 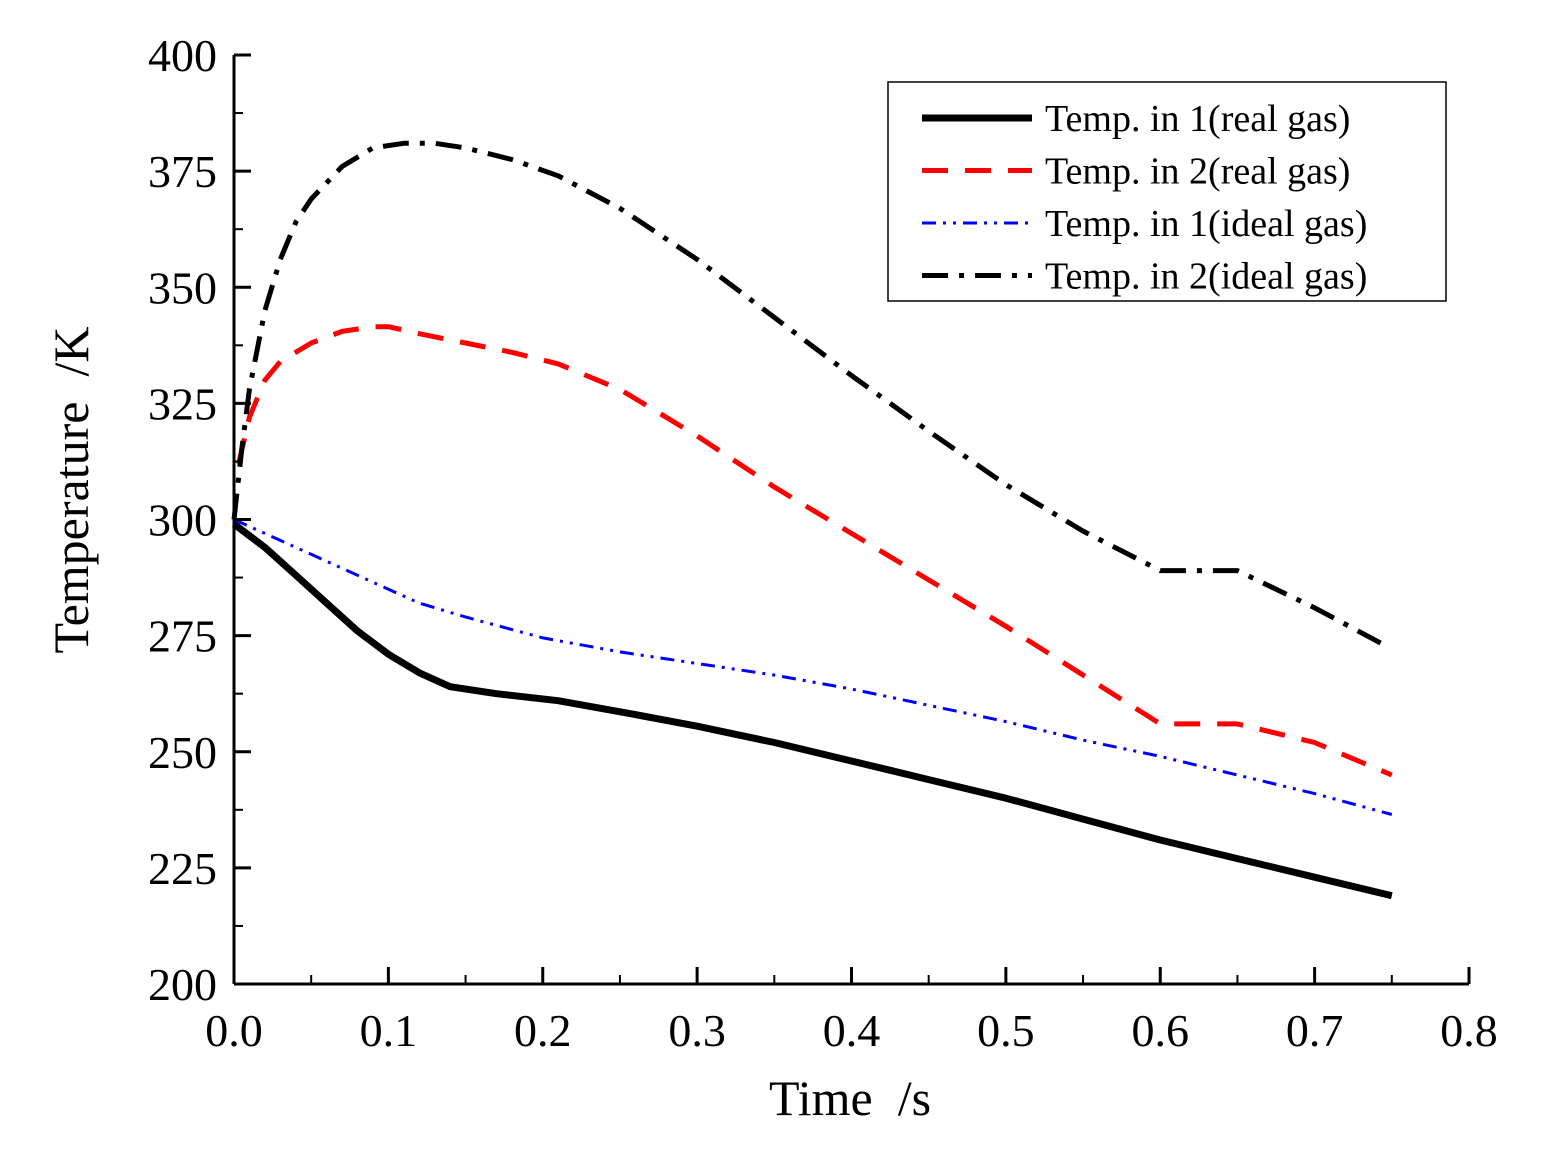 What do you see at coordinates (182, 868) in the screenshot?
I see `y-tick-label: 225` at bounding box center [182, 868].